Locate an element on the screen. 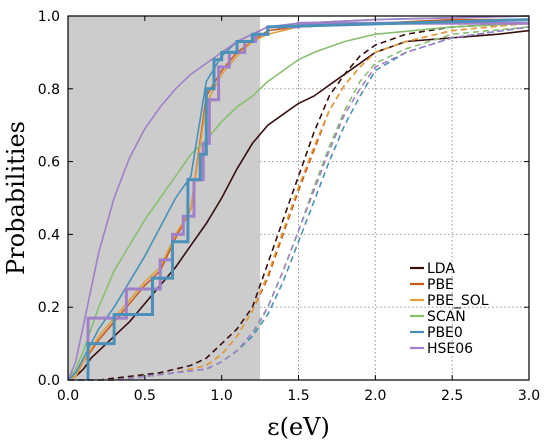 This screenshot has width=550, height=448. legend-label-hse06: HSE06 is located at coordinates (450, 349).